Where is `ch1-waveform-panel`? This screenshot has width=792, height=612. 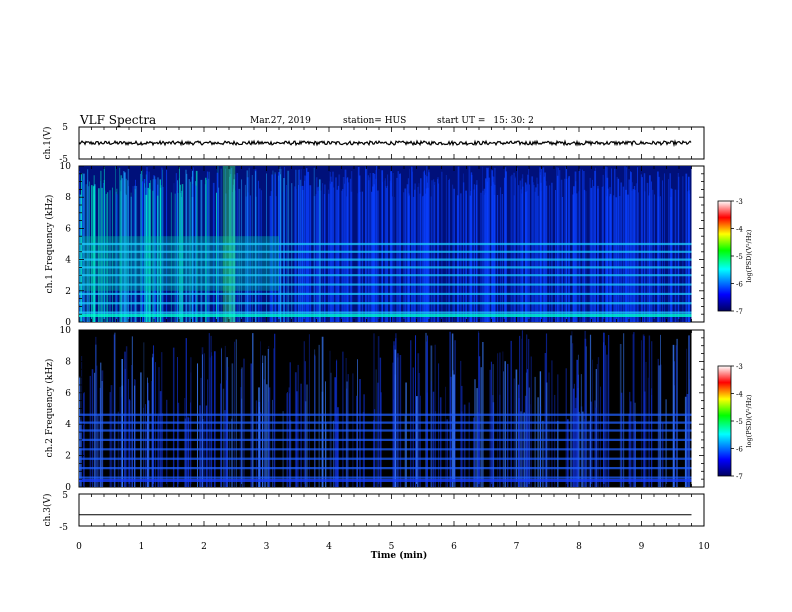 ch1-waveform-panel is located at coordinates (391, 143).